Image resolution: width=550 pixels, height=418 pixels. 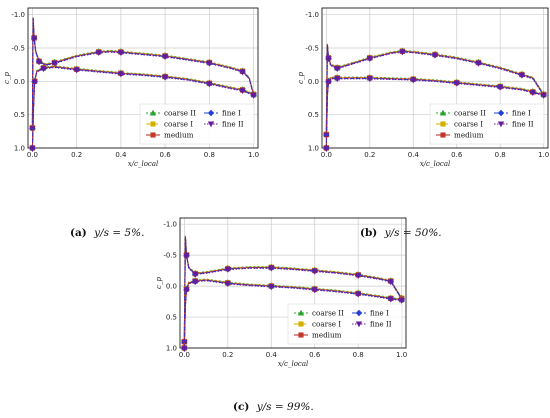 What do you see at coordinates (313, 149) in the screenshot?
I see `y-tick-label: 1.0` at bounding box center [313, 149].